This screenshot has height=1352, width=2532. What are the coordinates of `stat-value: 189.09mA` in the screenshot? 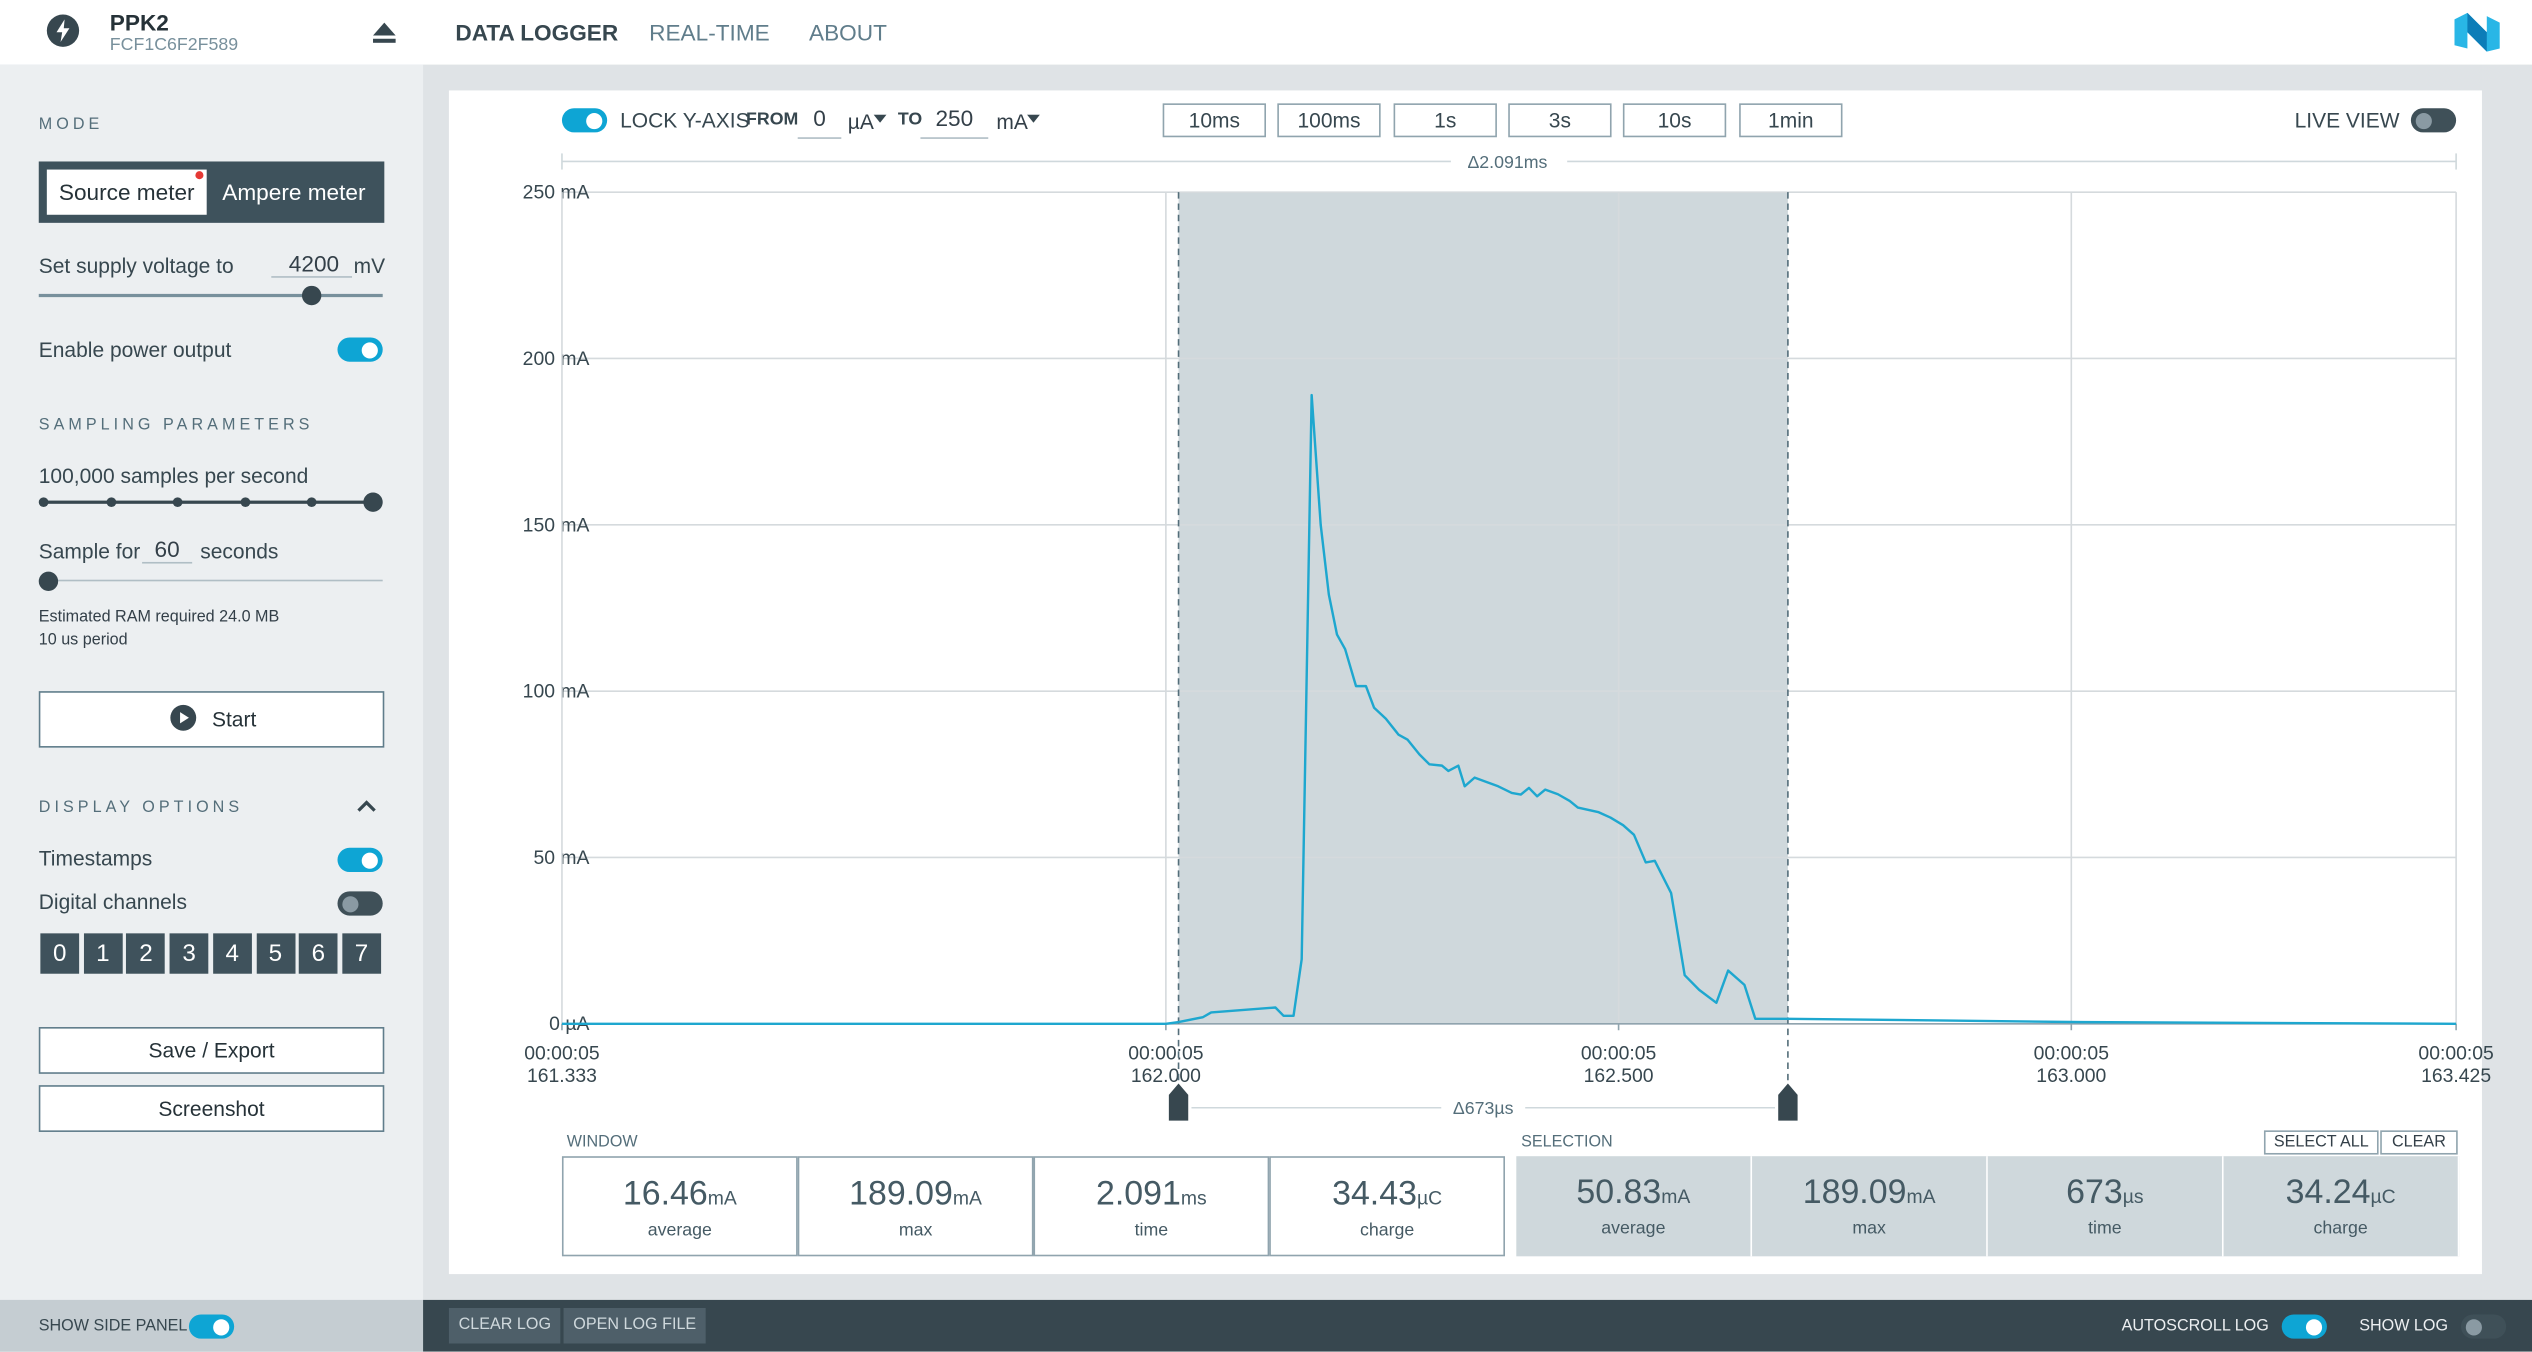 It's located at (1869, 1193).